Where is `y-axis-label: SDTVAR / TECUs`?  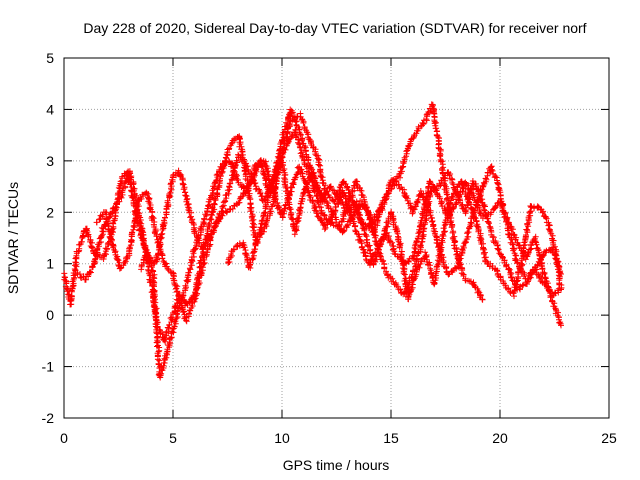 y-axis-label: SDTVAR / TECUs is located at coordinates (13, 238).